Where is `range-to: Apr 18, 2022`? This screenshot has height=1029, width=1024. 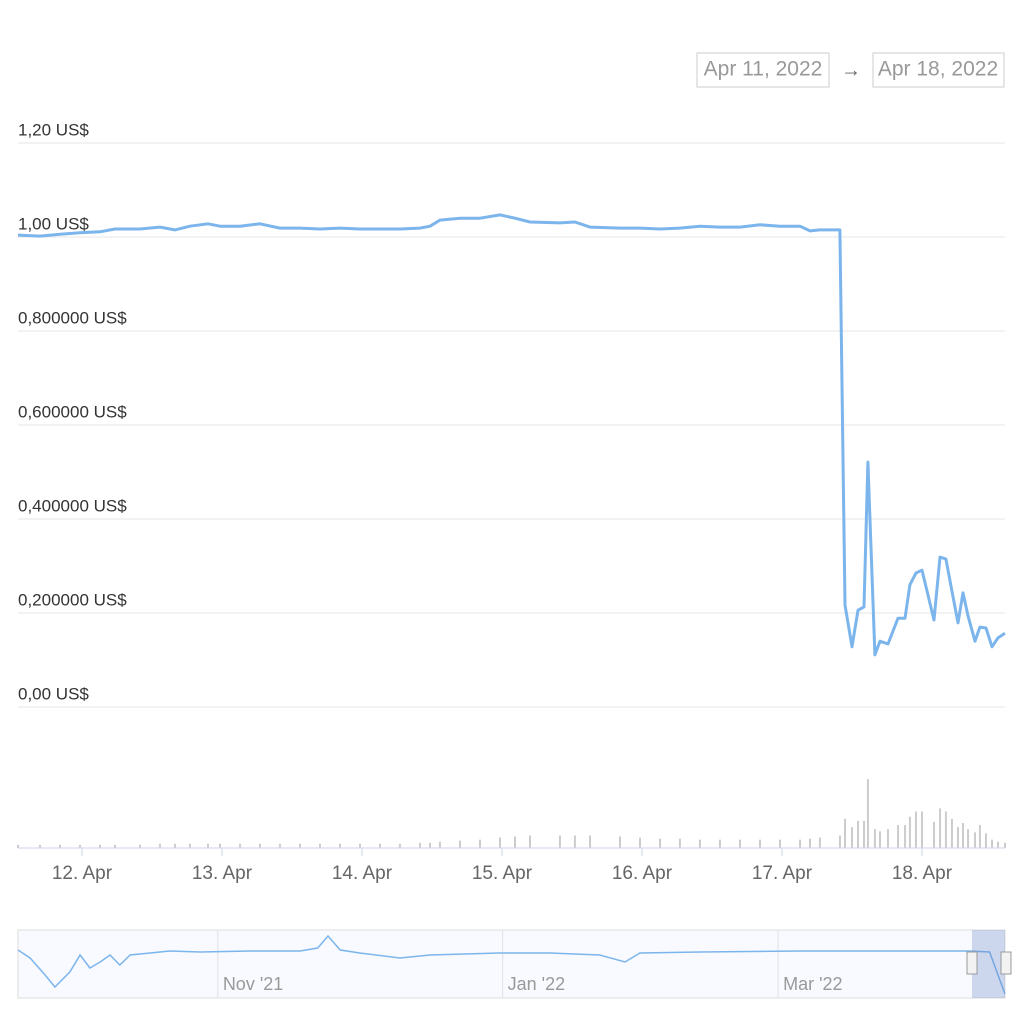
range-to: Apr 18, 2022 is located at coordinates (938, 69).